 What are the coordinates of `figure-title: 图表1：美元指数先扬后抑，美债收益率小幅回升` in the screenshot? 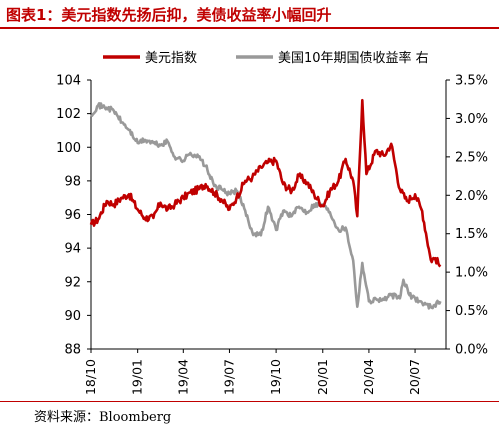 It's located at (169, 15).